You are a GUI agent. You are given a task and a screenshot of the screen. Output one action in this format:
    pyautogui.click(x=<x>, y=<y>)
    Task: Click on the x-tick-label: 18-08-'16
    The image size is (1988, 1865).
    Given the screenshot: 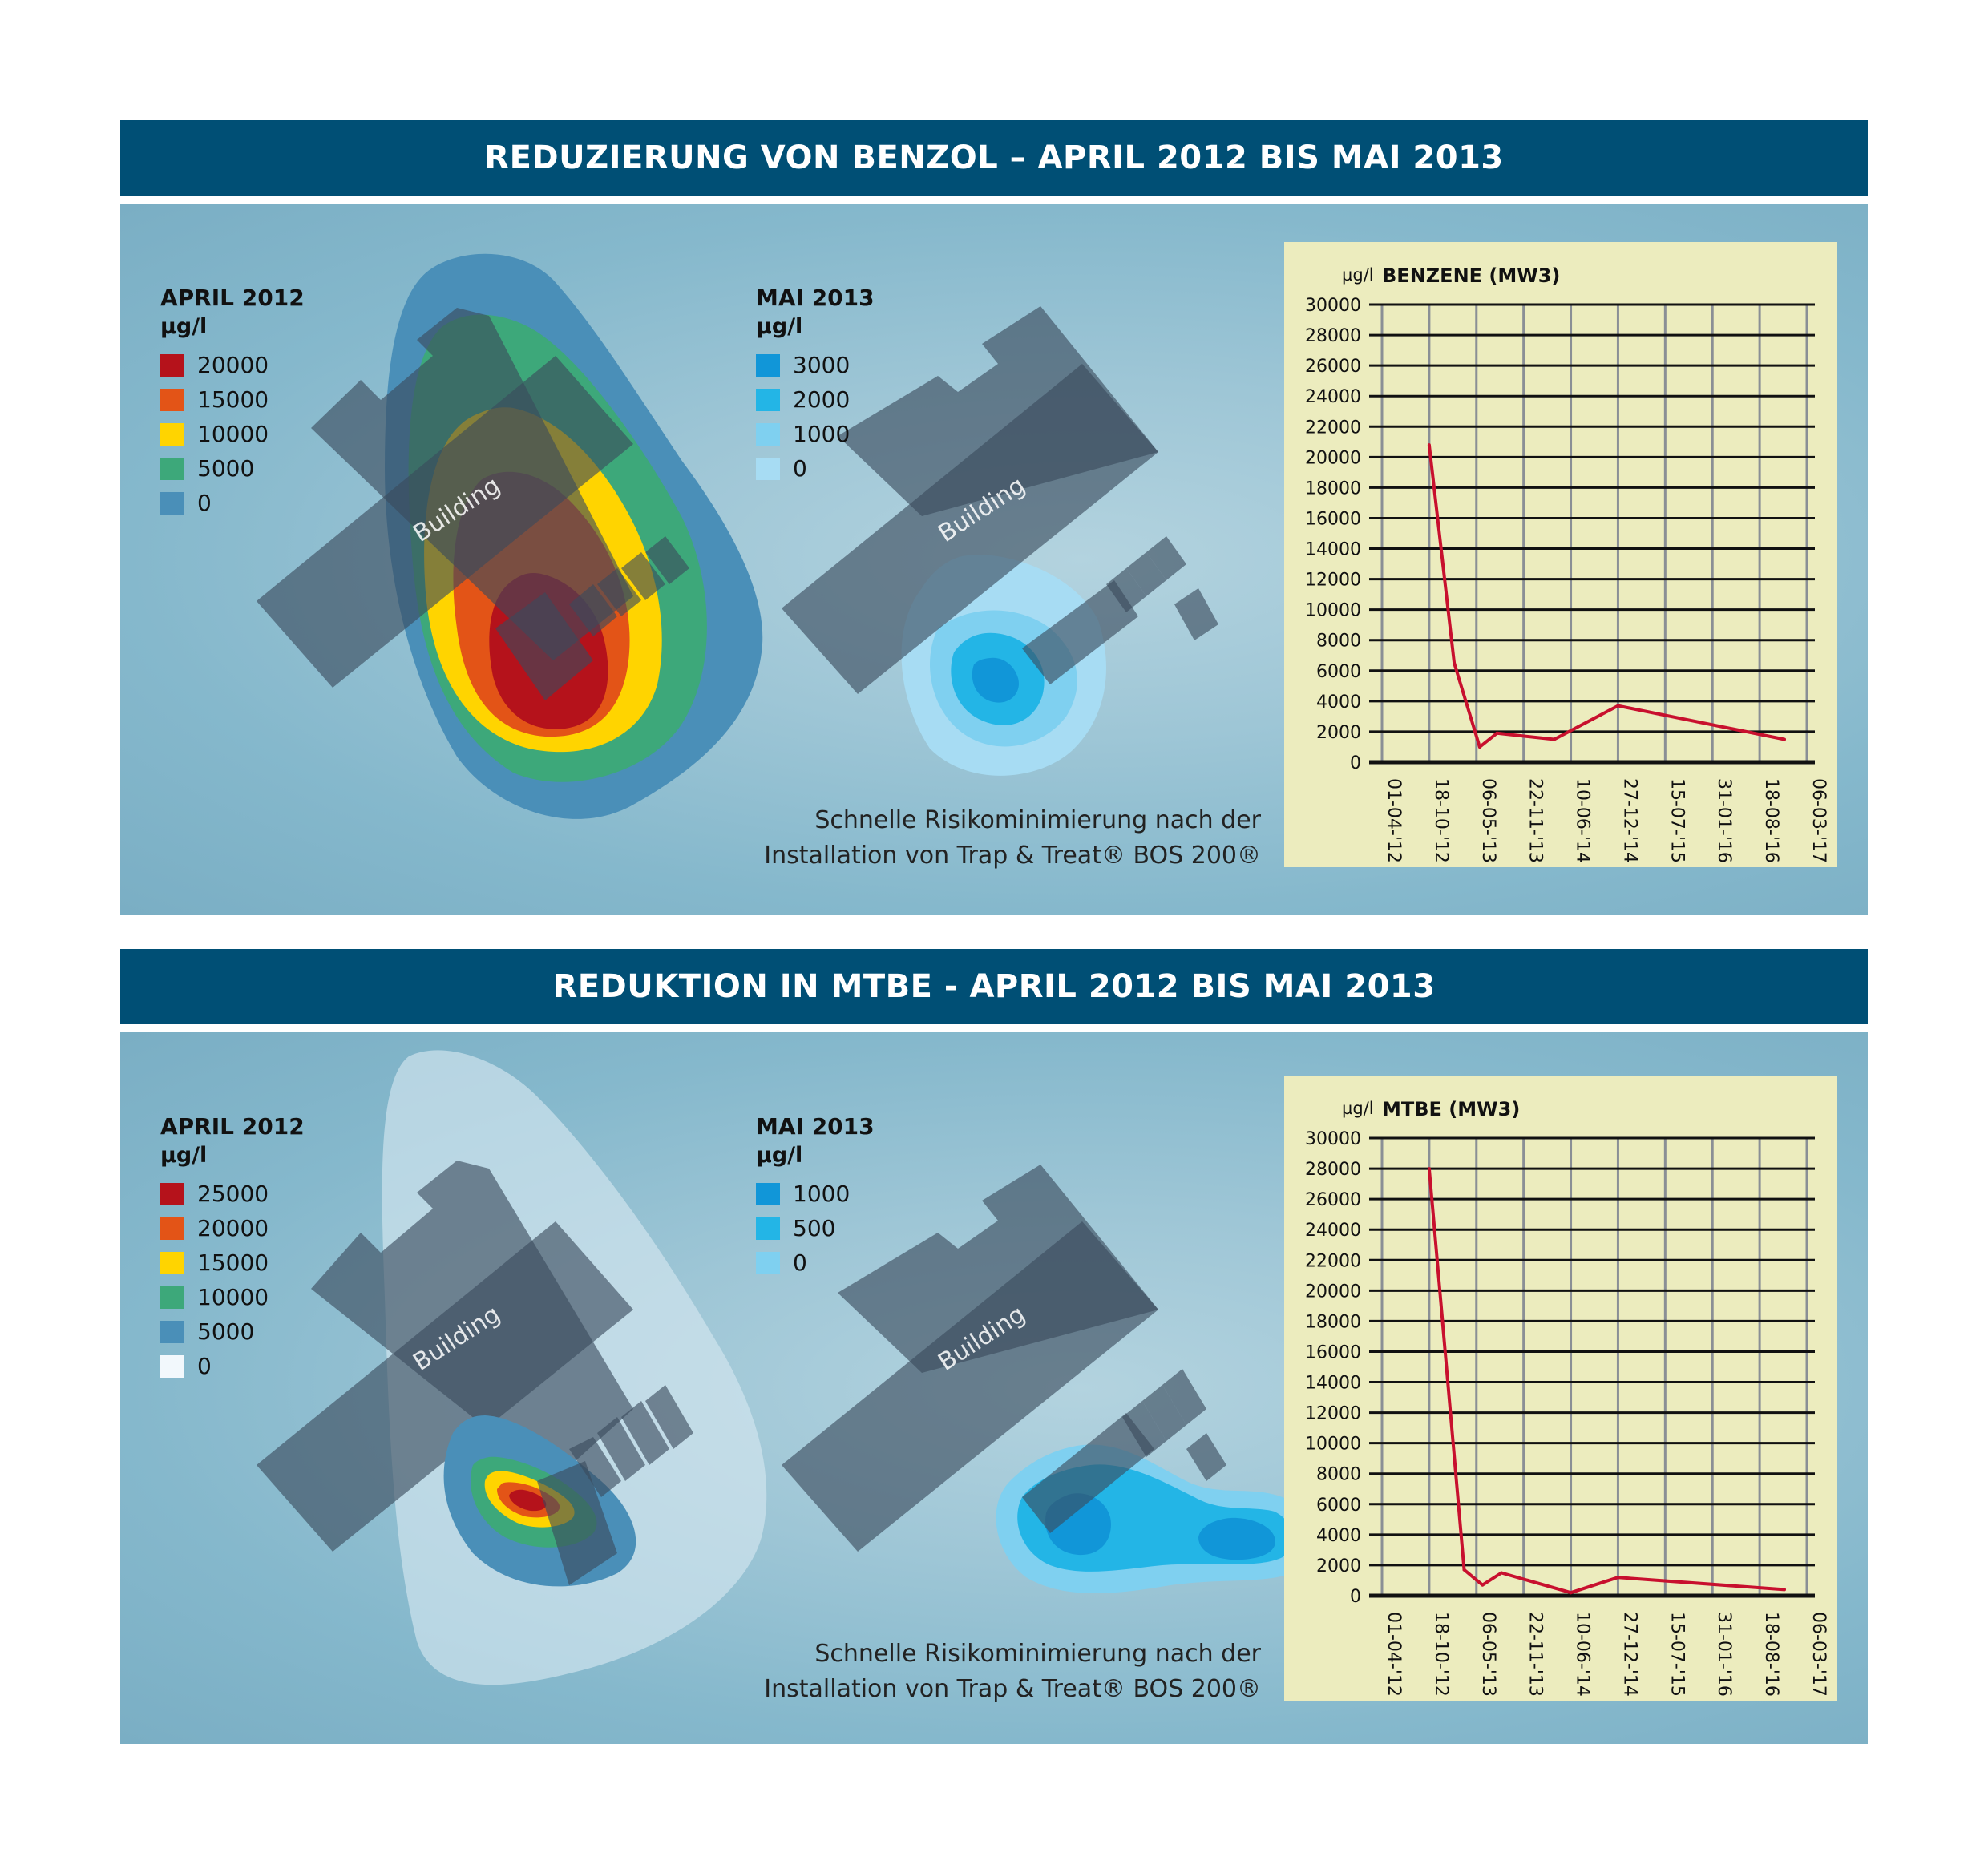 What is the action you would take?
    pyautogui.click(x=1771, y=1654)
    